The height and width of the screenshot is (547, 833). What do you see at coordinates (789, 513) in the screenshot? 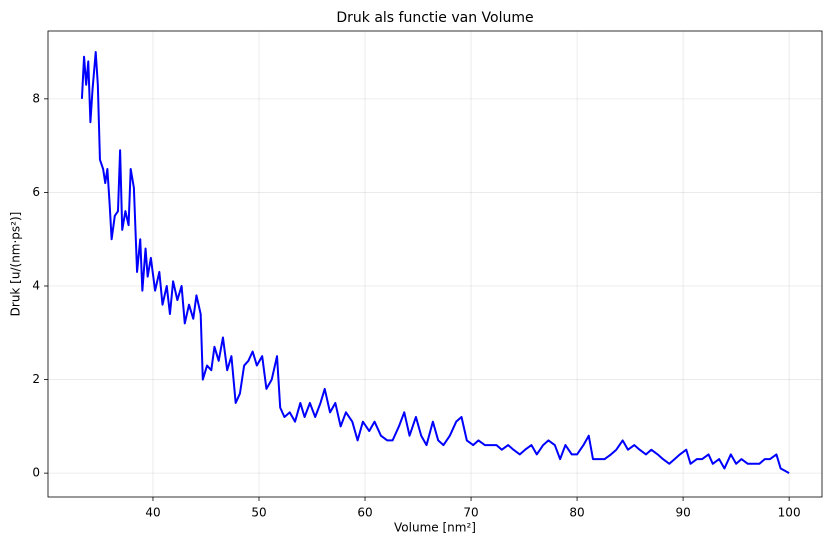
I see `x-tick-label: 100` at bounding box center [789, 513].